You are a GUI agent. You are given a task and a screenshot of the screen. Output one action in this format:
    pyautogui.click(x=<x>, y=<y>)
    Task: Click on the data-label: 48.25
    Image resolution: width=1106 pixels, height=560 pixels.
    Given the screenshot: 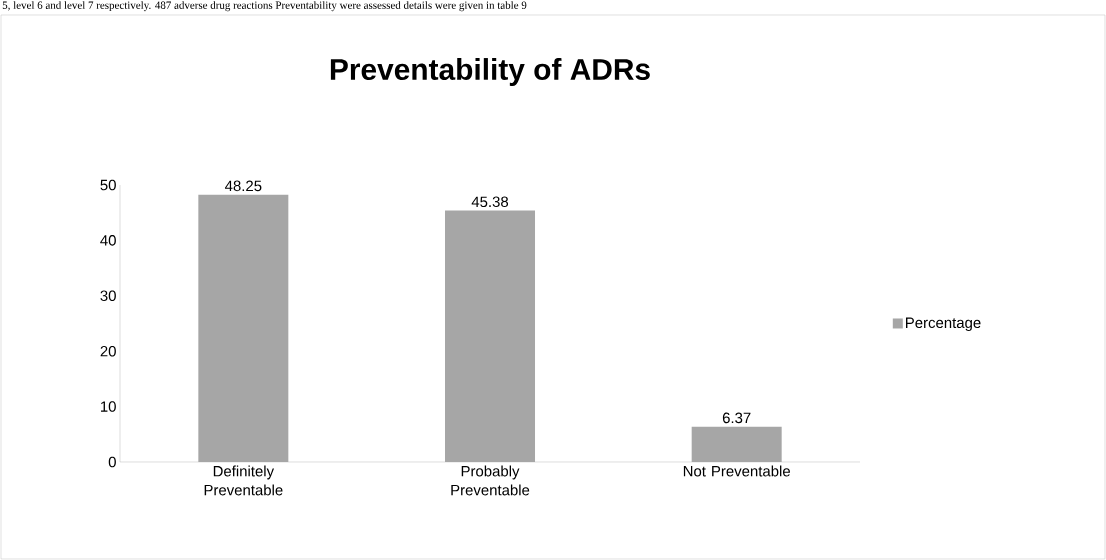 What is the action you would take?
    pyautogui.click(x=243, y=186)
    